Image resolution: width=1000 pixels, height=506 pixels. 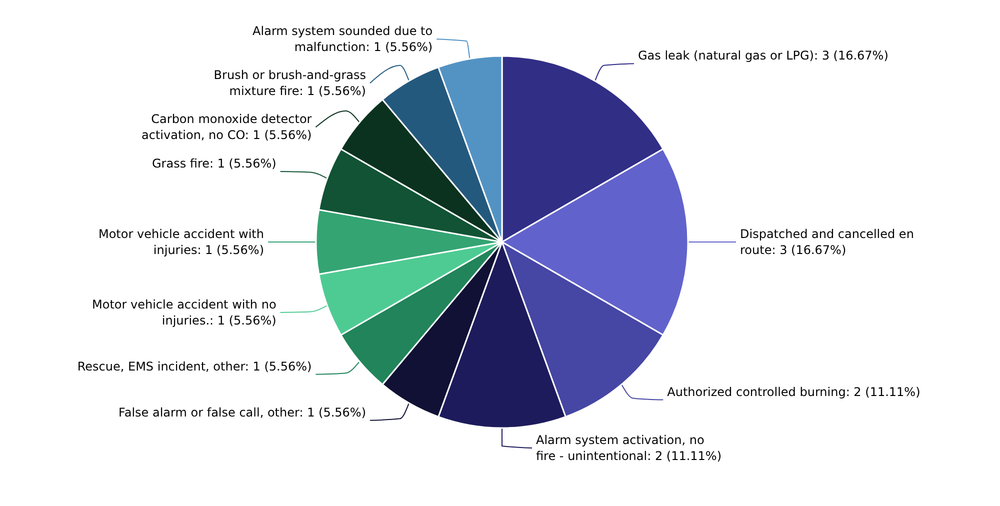 I want to click on slice-label: Rescue, EMS incident, other: 1 (5.56%), so click(x=194, y=366).